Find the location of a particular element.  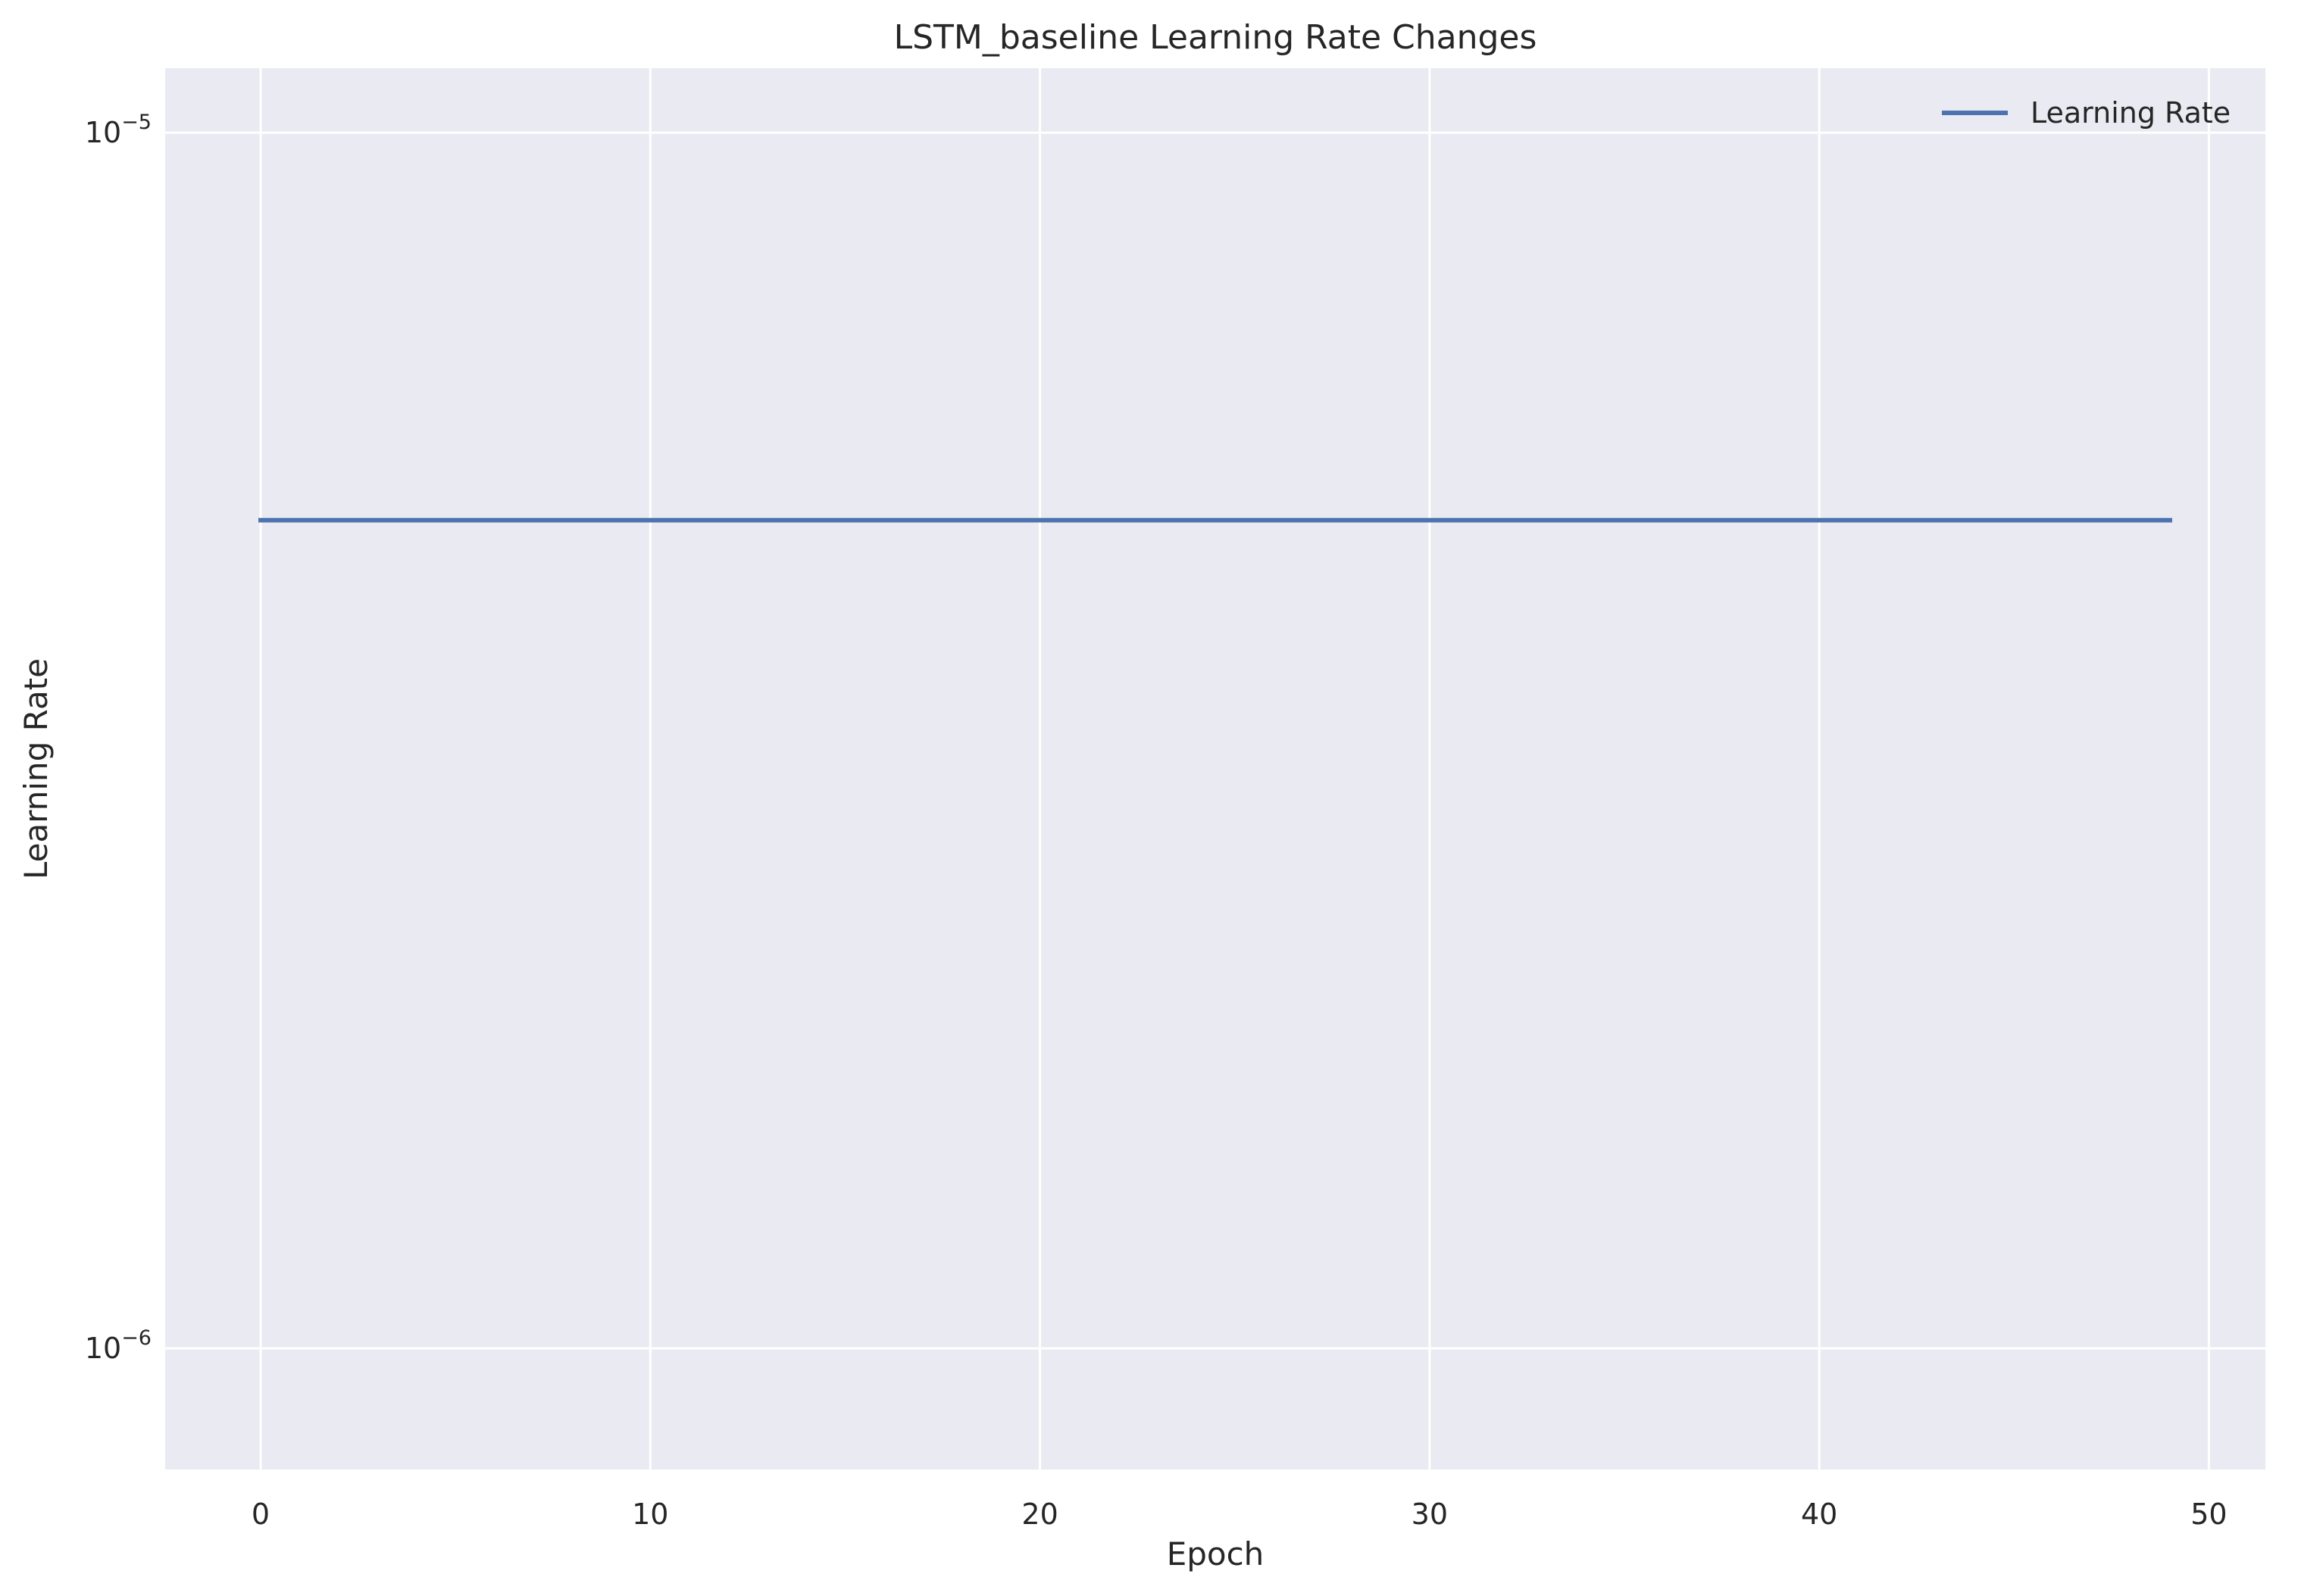

y-tick-label: 10⁻⁶ is located at coordinates (118, 1345).